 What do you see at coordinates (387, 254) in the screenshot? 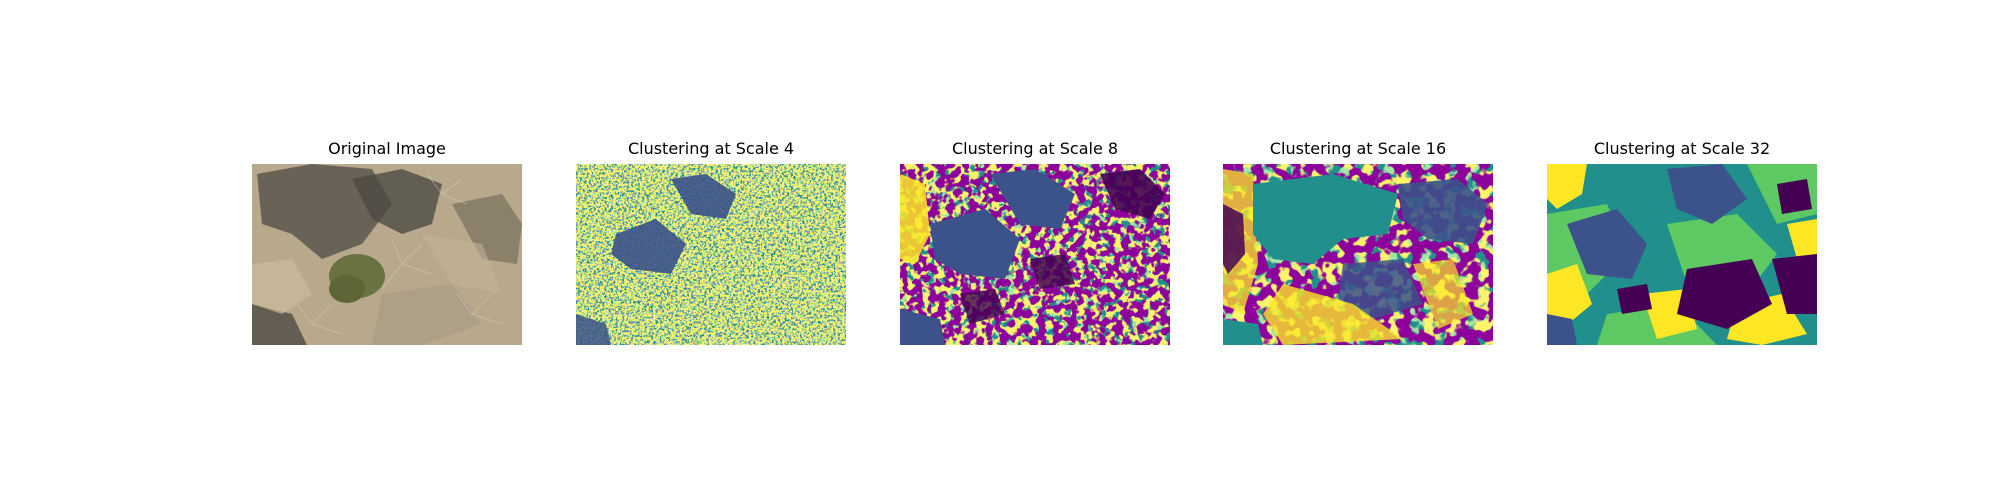
I see `original-aerial-photo` at bounding box center [387, 254].